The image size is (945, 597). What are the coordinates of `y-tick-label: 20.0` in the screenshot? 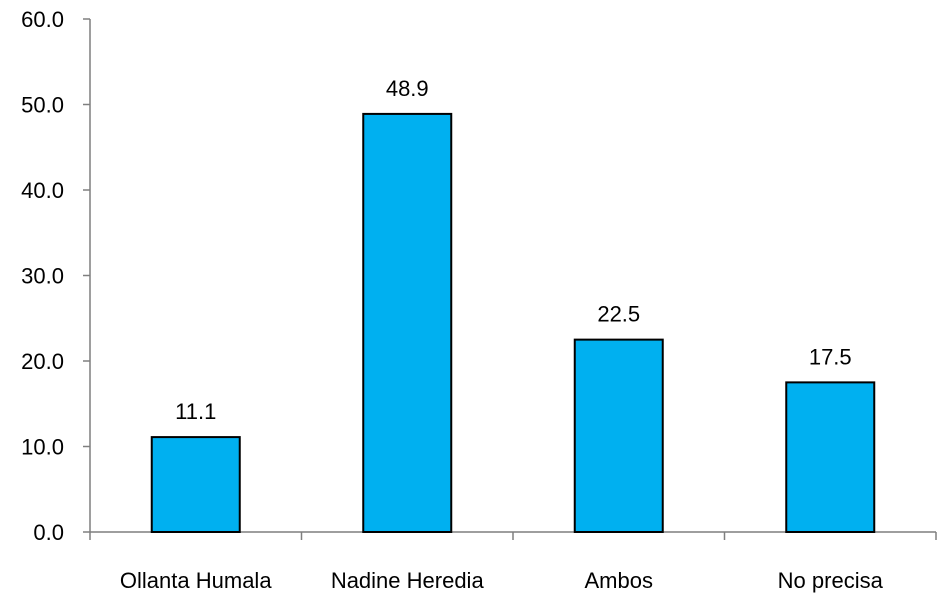 It's located at (42, 361).